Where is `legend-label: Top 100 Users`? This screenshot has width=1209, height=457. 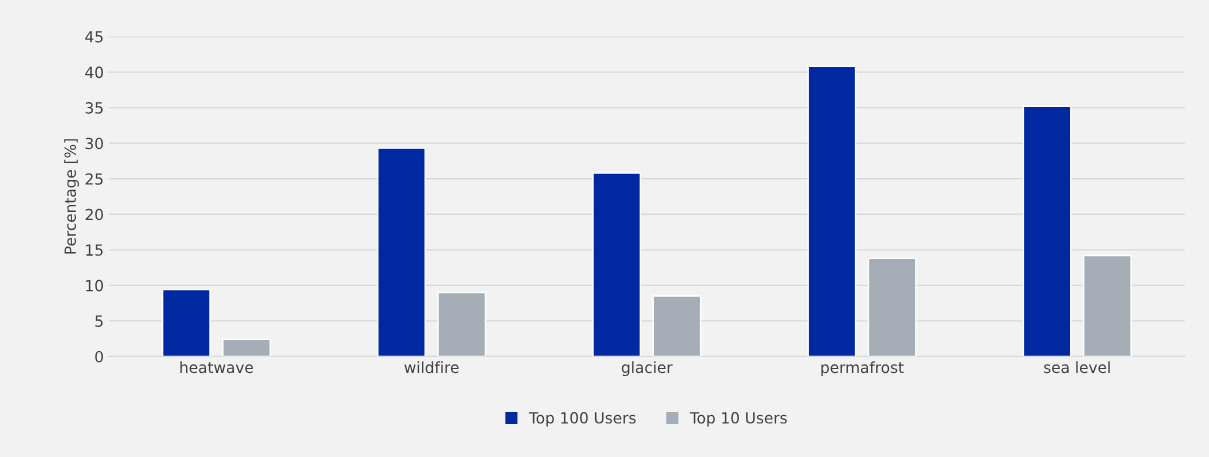 legend-label: Top 100 Users is located at coordinates (582, 419).